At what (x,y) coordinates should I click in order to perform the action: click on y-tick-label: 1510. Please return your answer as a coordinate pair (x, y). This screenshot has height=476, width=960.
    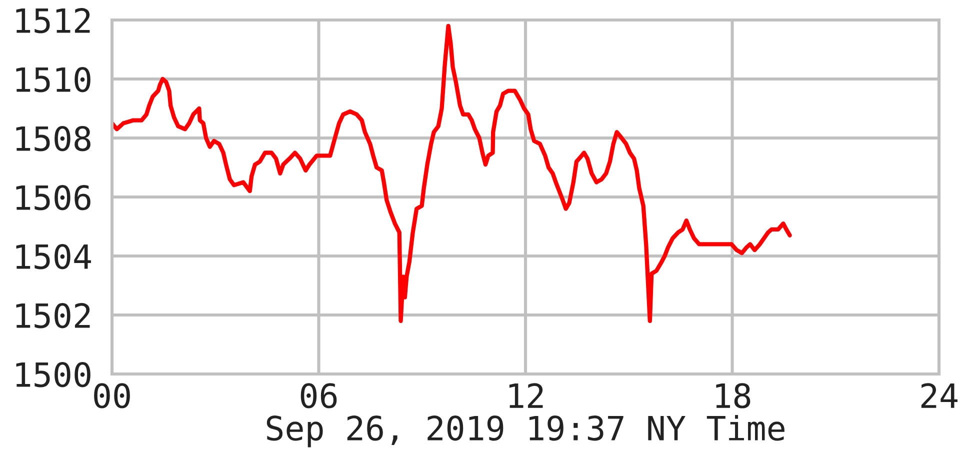
    Looking at the image, I should click on (53, 79).